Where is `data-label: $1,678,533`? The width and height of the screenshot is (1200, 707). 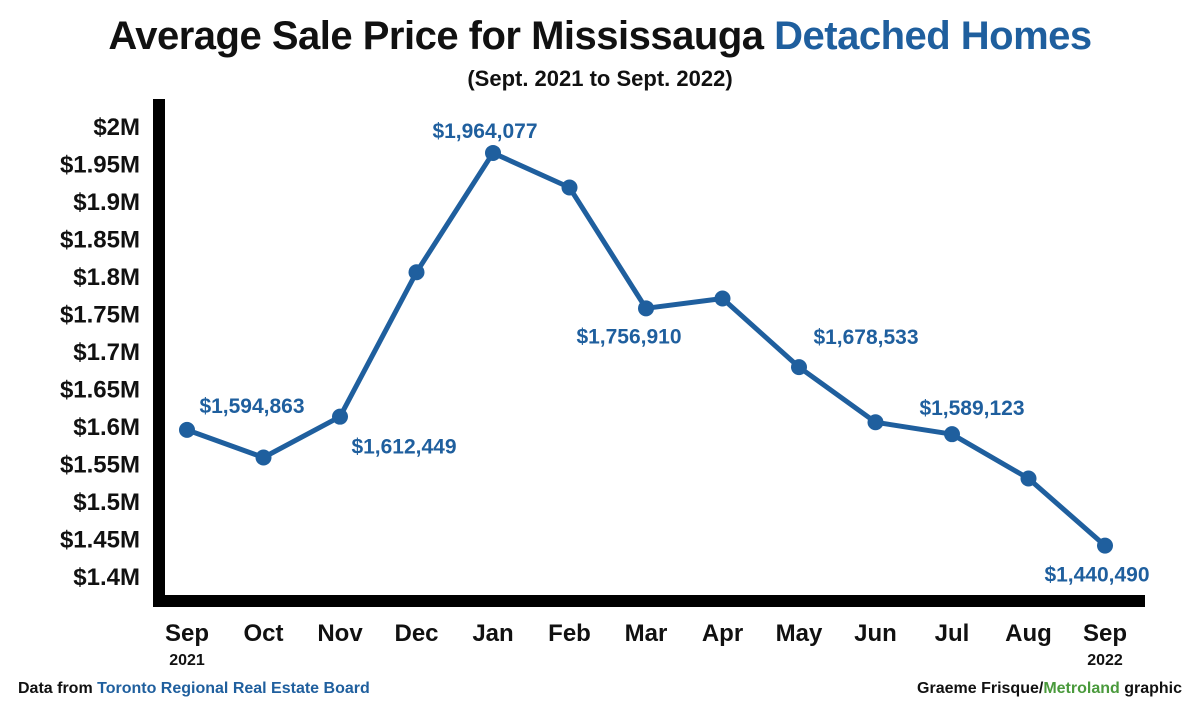
data-label: $1,678,533 is located at coordinates (865, 337).